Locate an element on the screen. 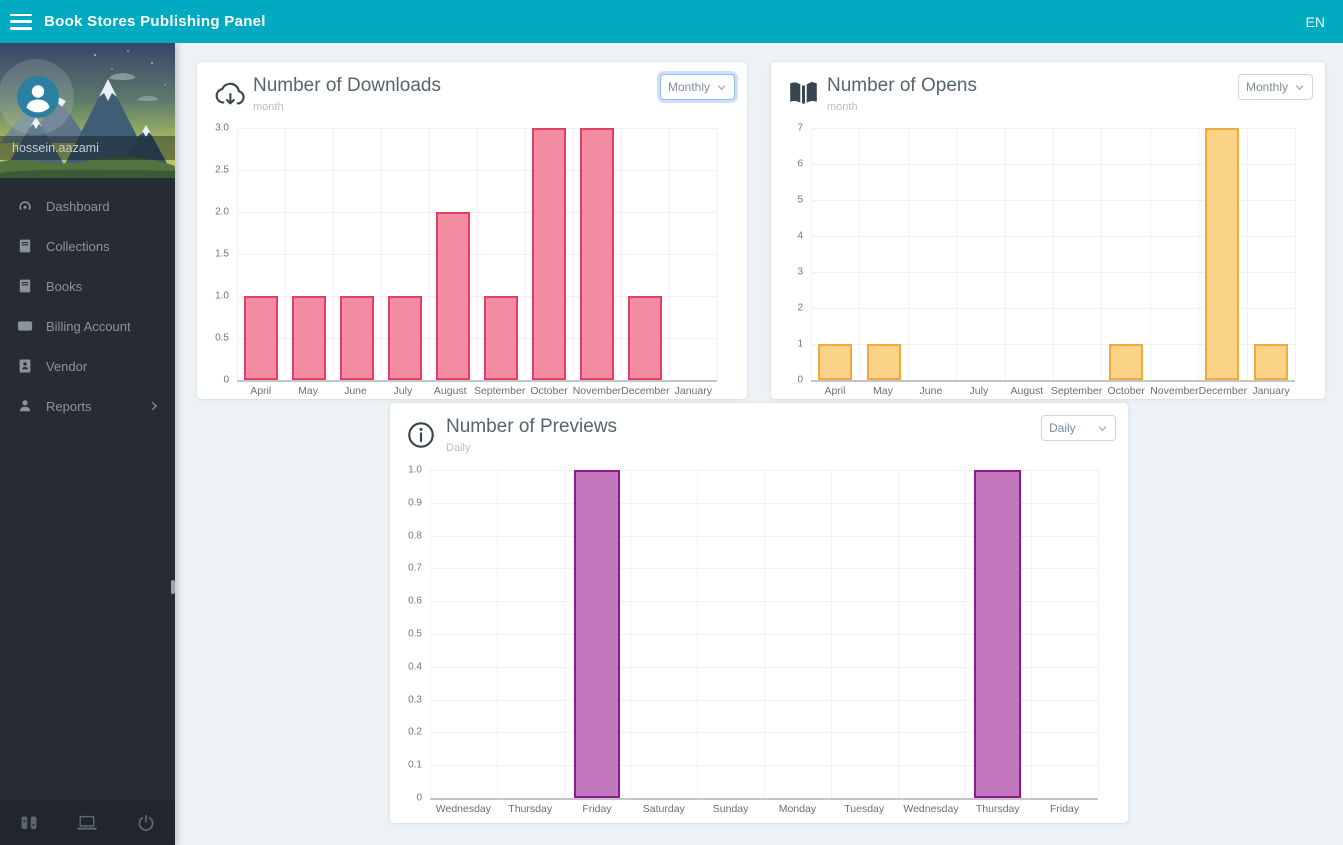  top-bar: Book Stores Publishing Panel EN is located at coordinates (671, 21).